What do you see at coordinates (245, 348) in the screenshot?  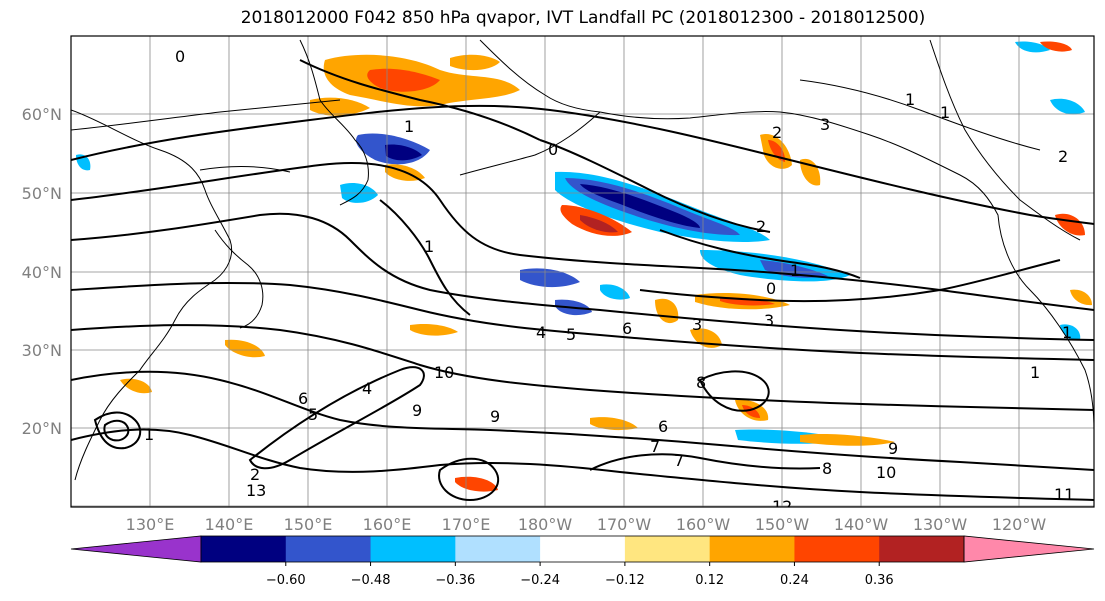 I see `positive-anomaly-west-subtropics` at bounding box center [245, 348].